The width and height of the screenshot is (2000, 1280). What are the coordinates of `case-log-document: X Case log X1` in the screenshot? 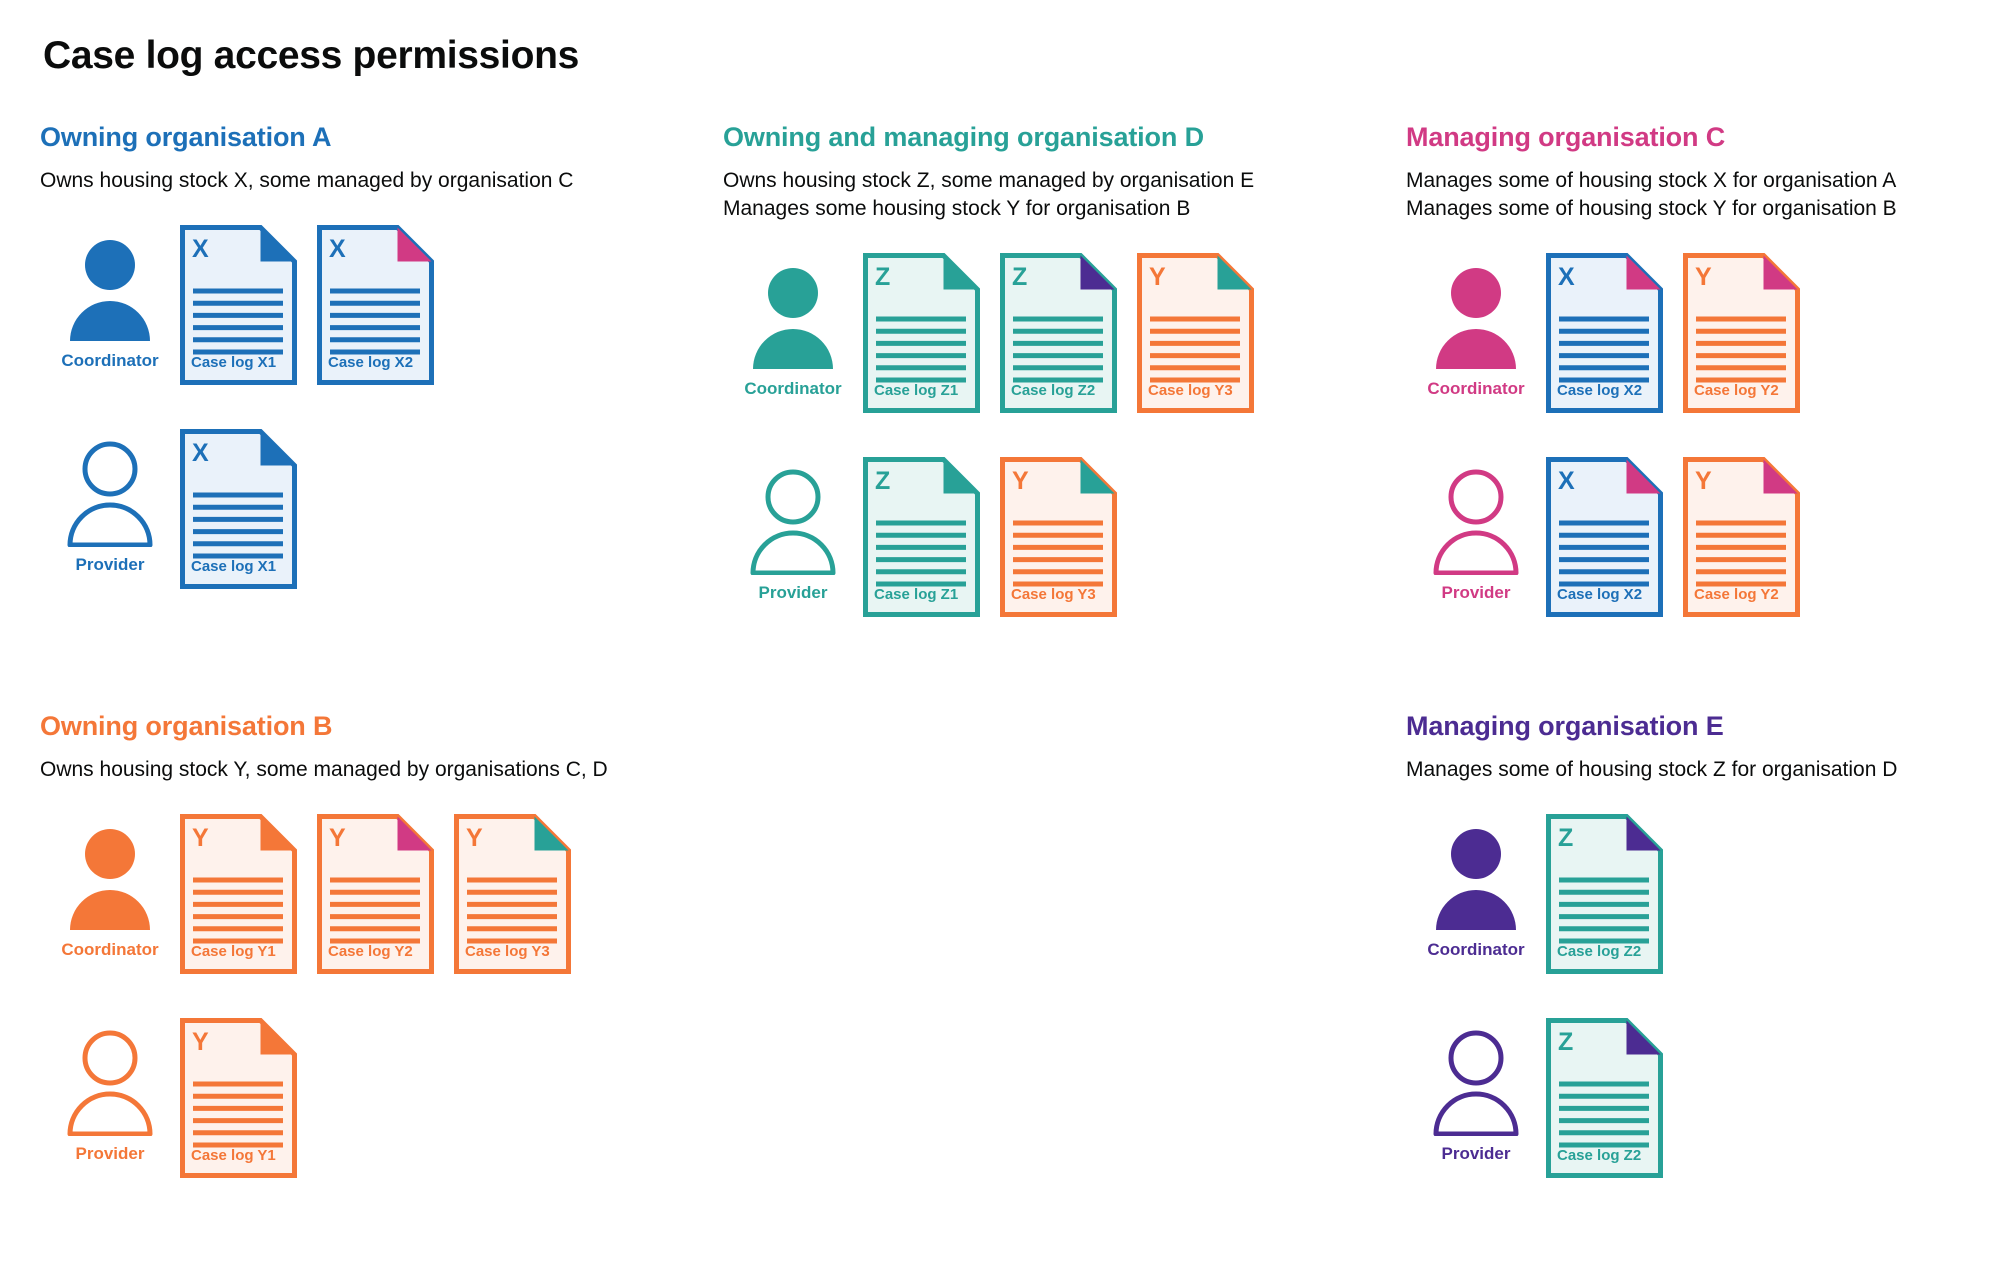 It's located at (238, 304).